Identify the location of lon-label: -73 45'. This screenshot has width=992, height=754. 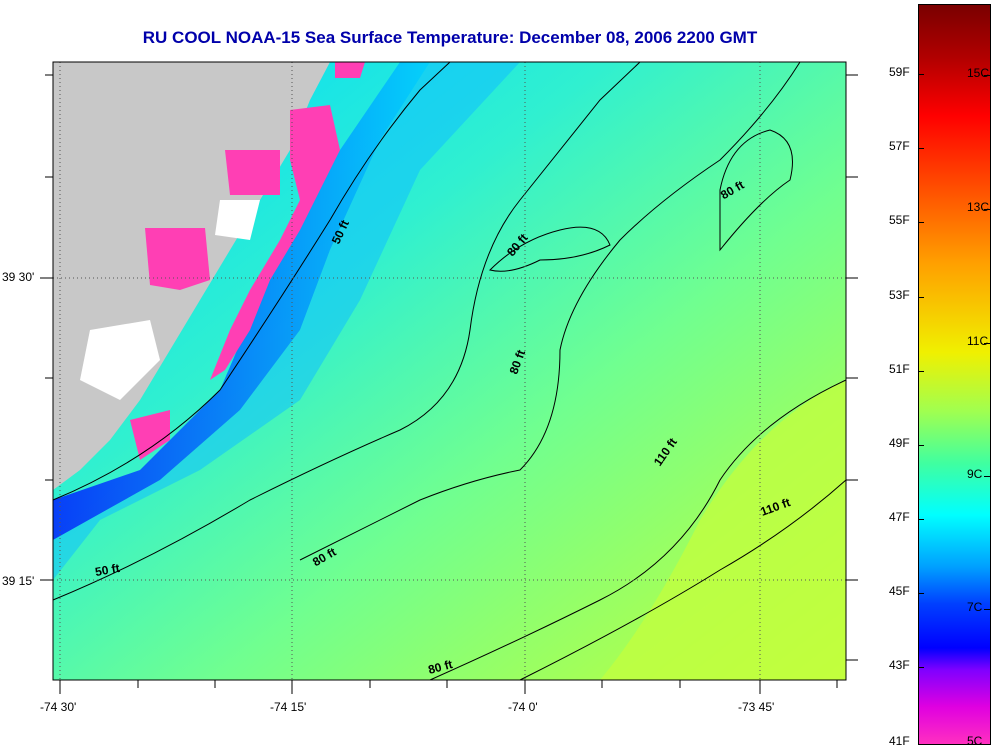
(756, 707).